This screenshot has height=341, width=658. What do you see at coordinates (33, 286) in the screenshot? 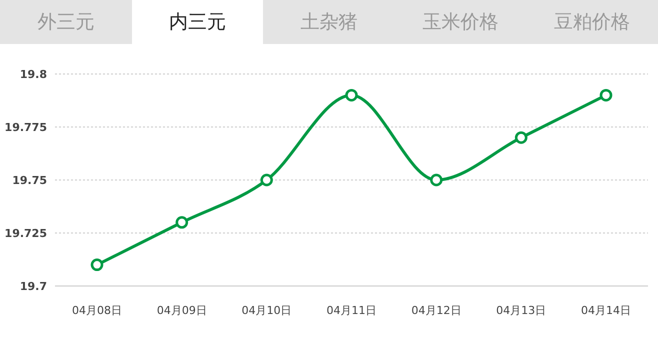
I see `y-tick-label: 19.7` at bounding box center [33, 286].